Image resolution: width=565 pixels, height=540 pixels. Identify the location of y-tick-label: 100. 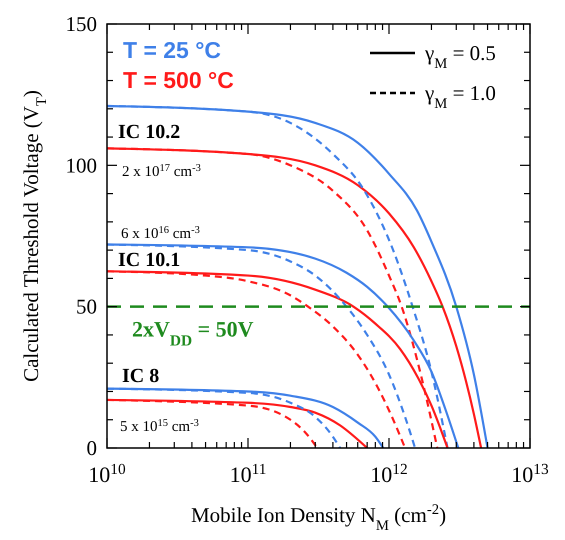
(81, 165).